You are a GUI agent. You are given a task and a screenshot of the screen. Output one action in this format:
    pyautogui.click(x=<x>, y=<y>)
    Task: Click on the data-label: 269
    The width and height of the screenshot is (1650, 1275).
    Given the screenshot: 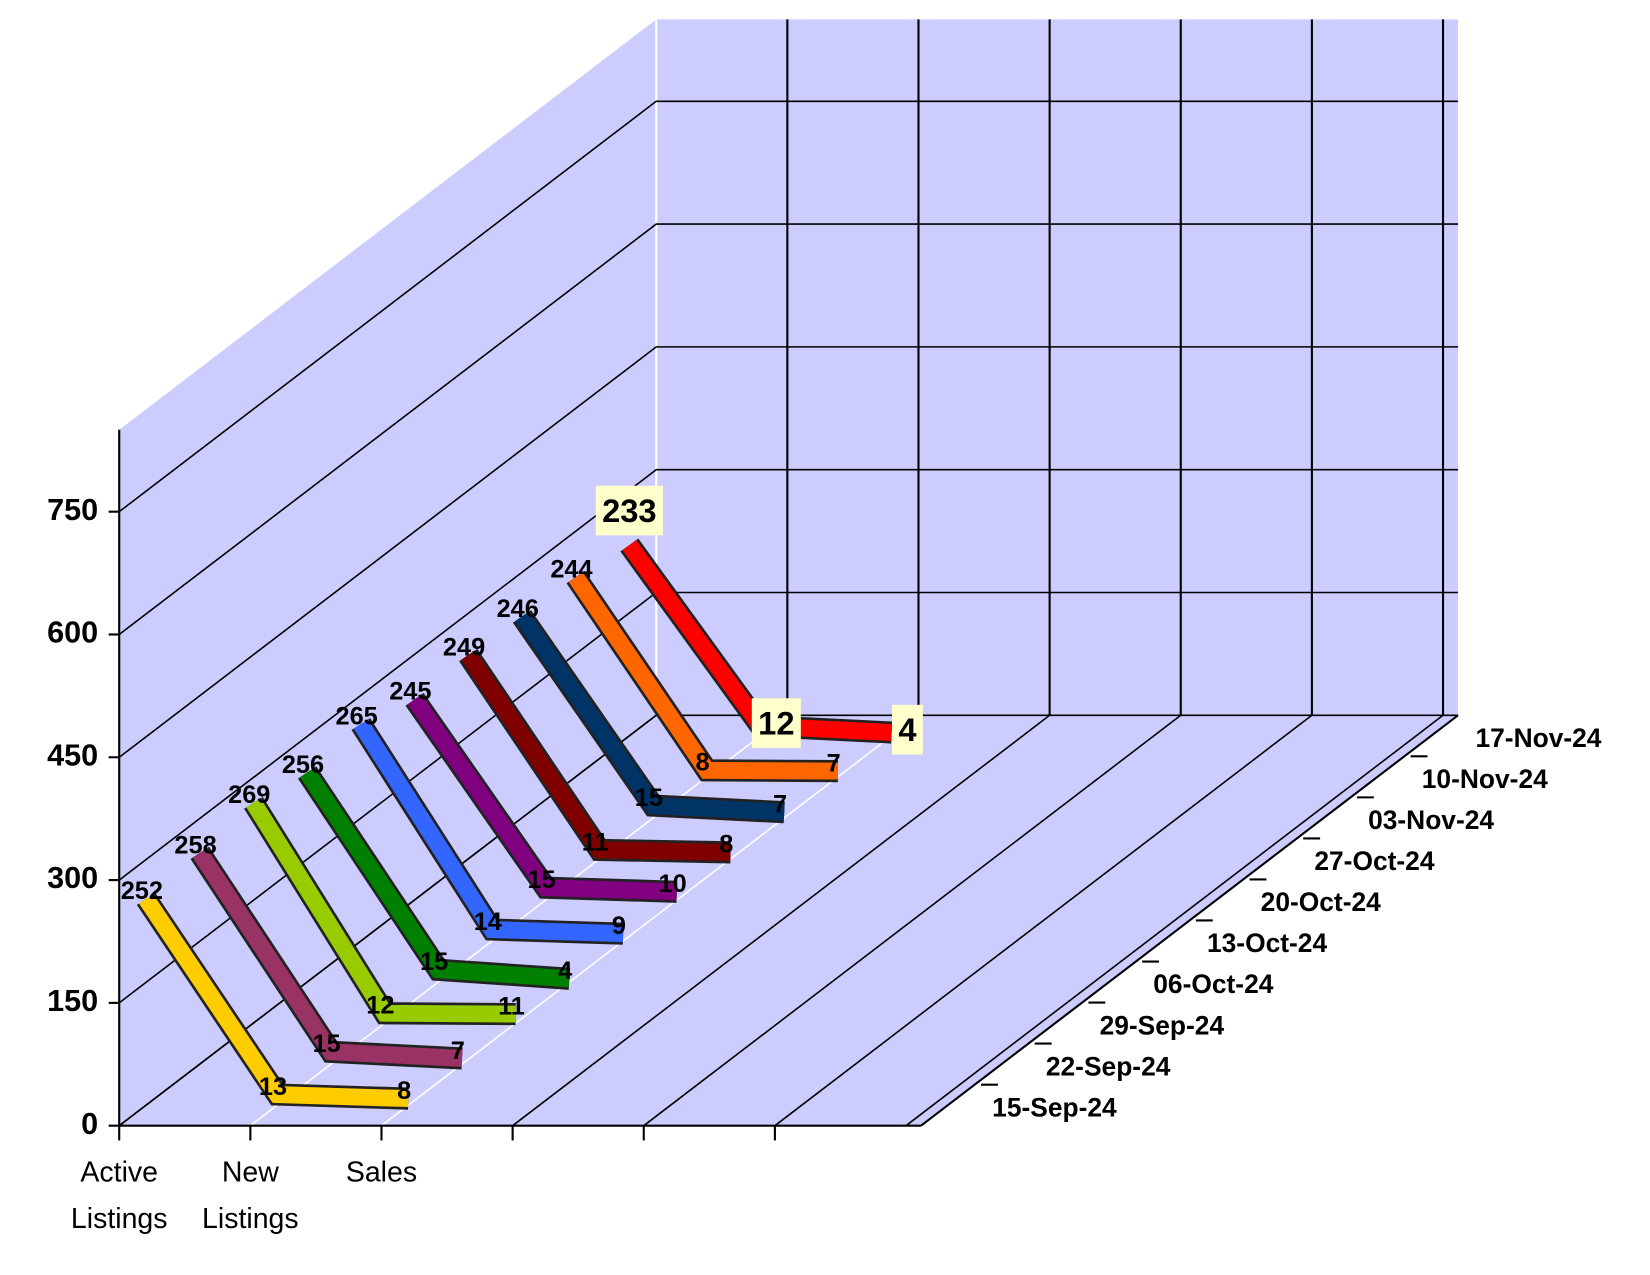 What is the action you would take?
    pyautogui.click(x=249, y=795)
    